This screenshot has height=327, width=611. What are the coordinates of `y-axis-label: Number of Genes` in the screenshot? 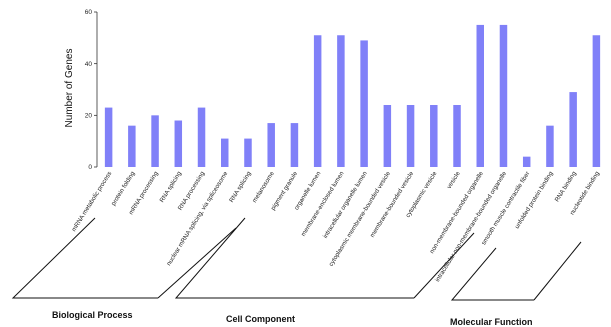 It's located at (69, 88).